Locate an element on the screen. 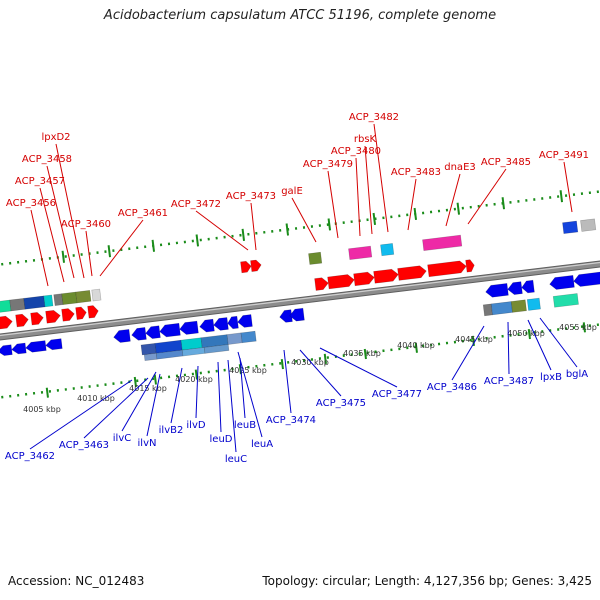 This screenshot has height=600, width=600. reverse-gene-label: leuB is located at coordinates (245, 425).